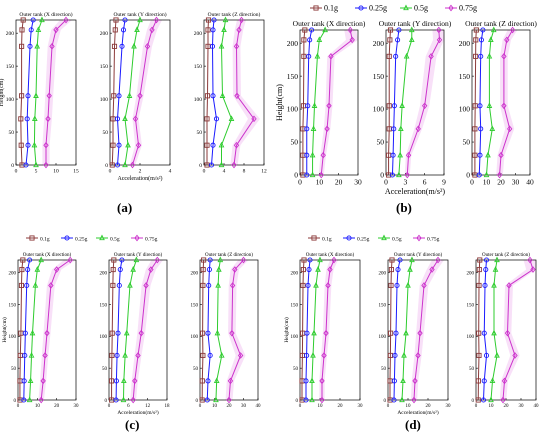  Describe the element at coordinates (234, 14) in the screenshot. I see `subplot-title: Outer tank (Z direction)` at that location.